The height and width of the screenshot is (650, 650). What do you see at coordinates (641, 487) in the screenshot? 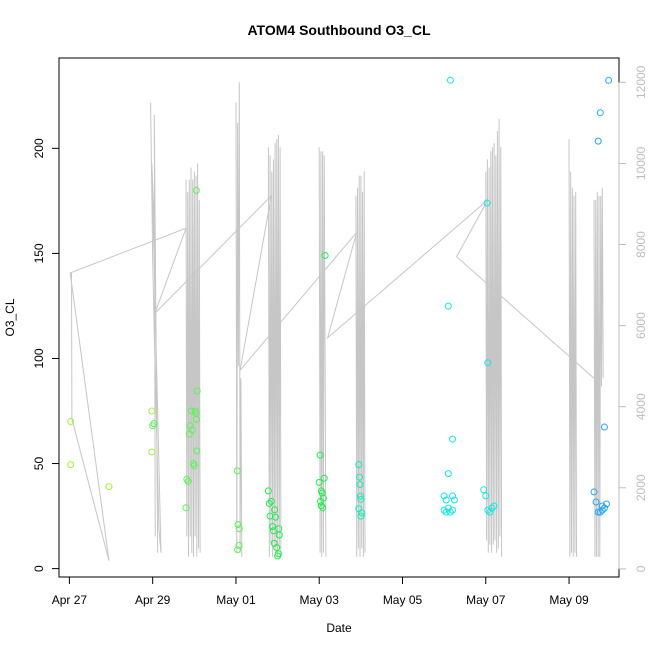
I see `y2-tick-label: 2000` at bounding box center [641, 487].